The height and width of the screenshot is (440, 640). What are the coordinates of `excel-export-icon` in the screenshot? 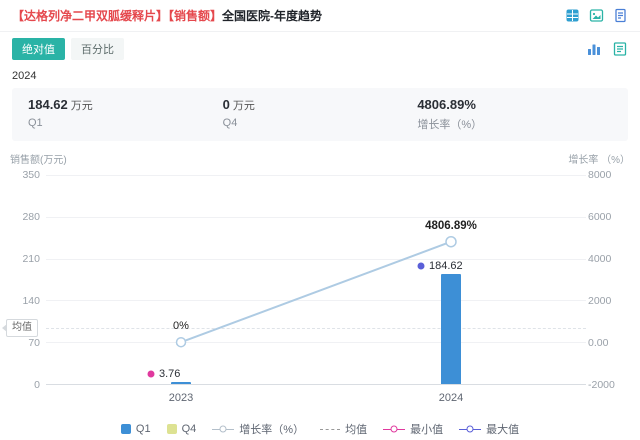 It's located at (572, 16).